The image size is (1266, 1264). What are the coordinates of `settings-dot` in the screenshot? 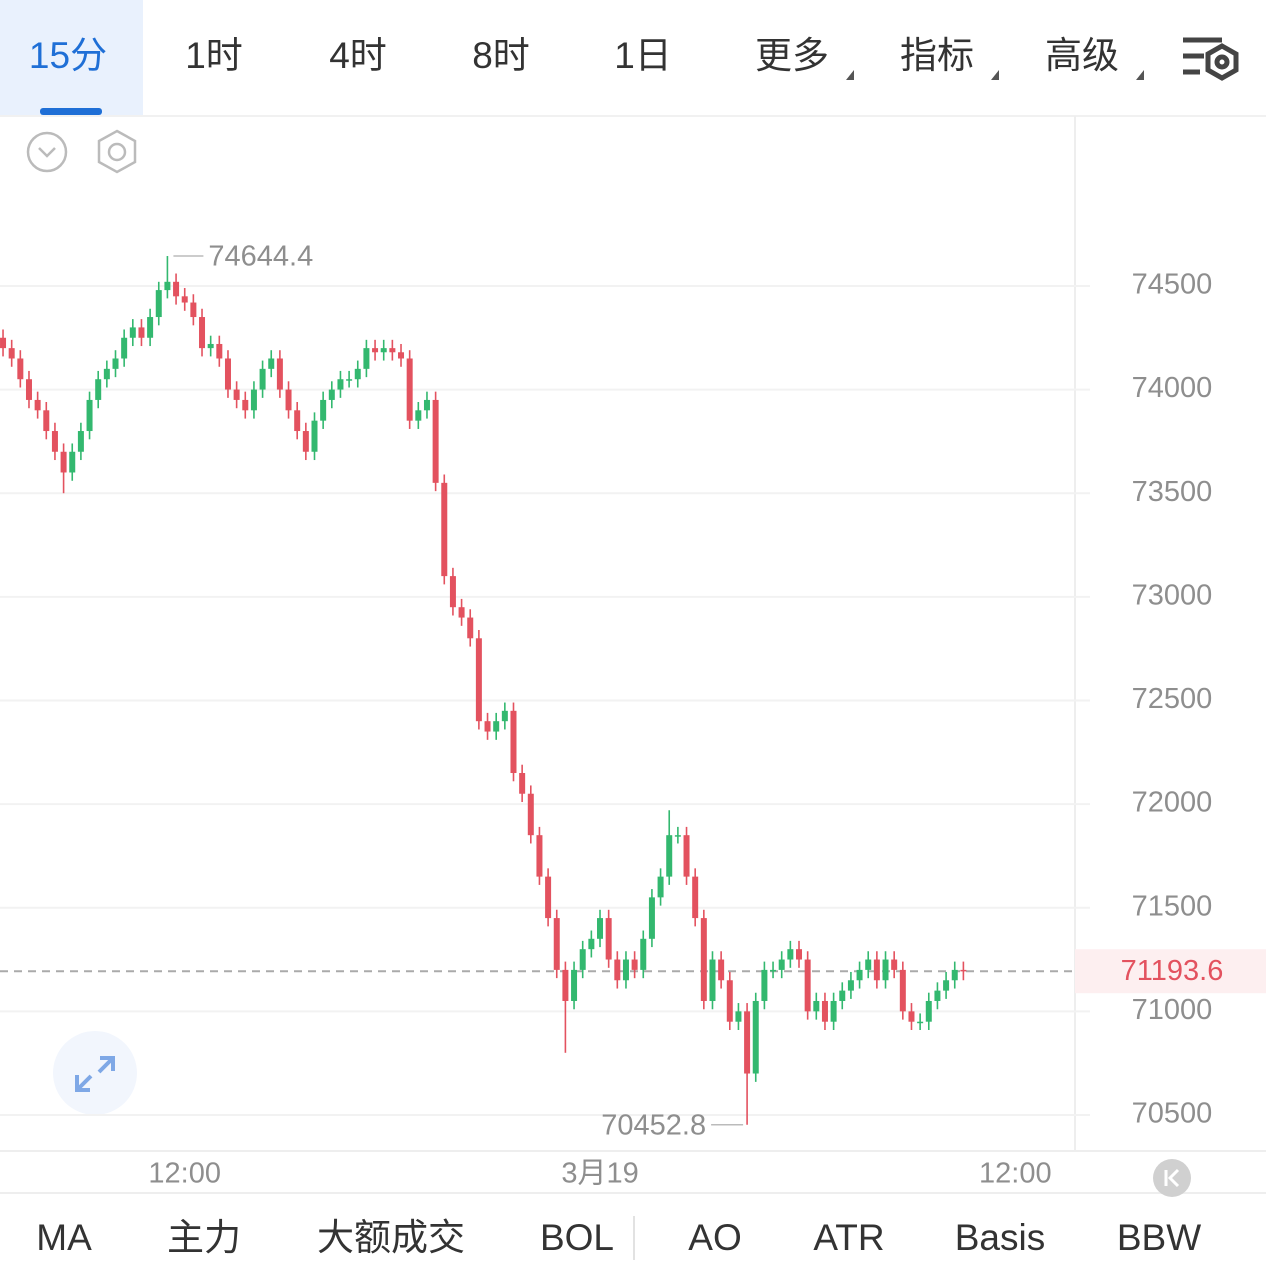 It's located at (117, 152).